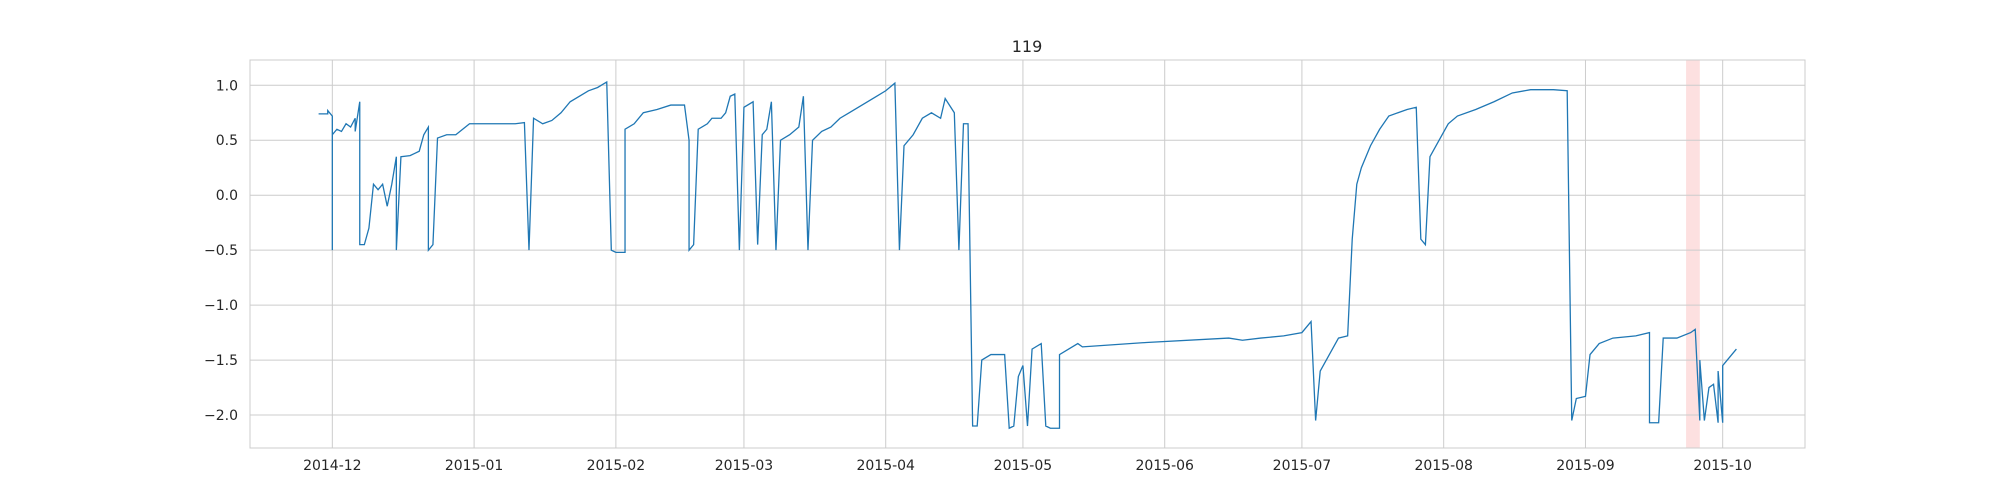 Image resolution: width=2000 pixels, height=500 pixels. I want to click on y-tick-label: −2.0, so click(221, 416).